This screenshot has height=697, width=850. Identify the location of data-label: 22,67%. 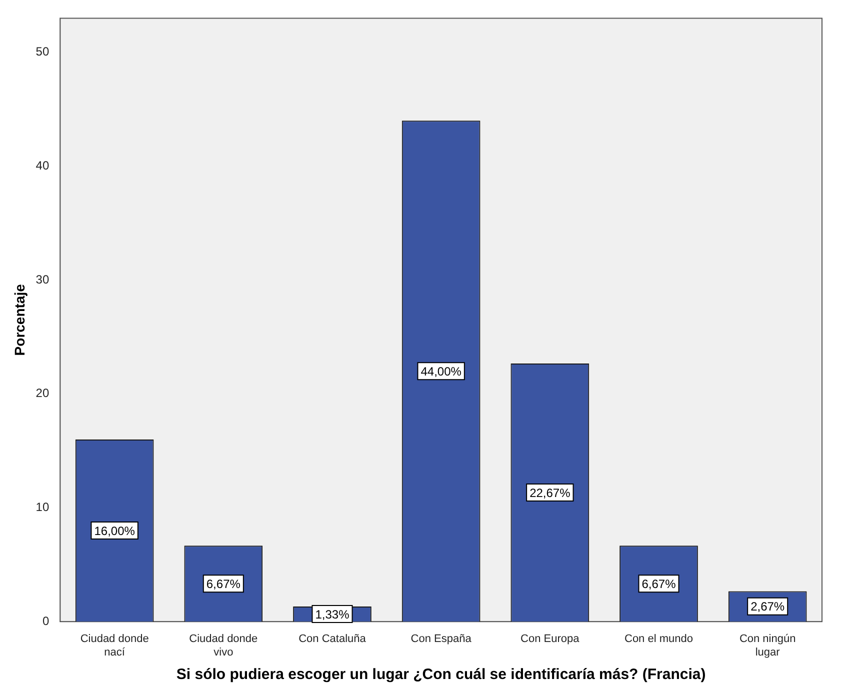
(550, 493).